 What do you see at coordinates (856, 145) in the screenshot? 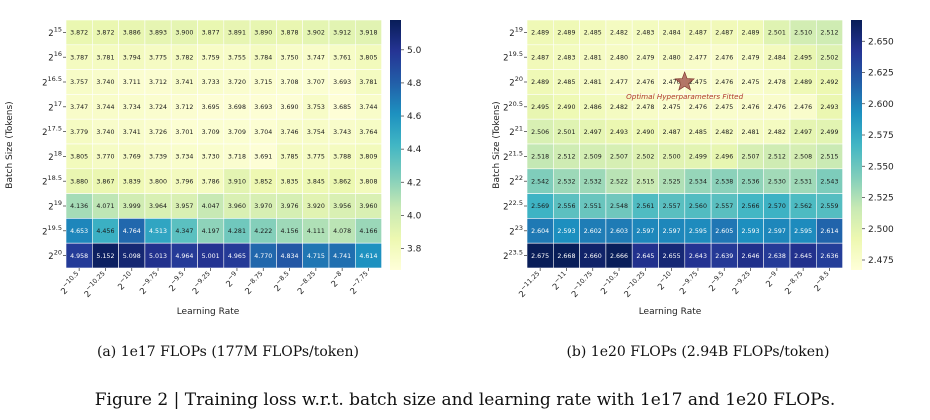
I see `colorbar-b` at bounding box center [856, 145].